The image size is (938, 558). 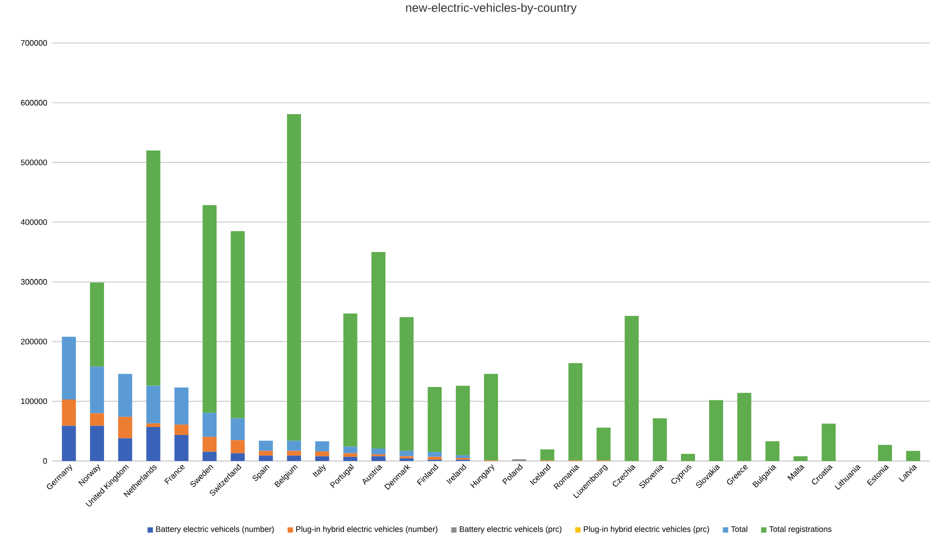 What do you see at coordinates (33, 282) in the screenshot?
I see `y-tick-label: 300000` at bounding box center [33, 282].